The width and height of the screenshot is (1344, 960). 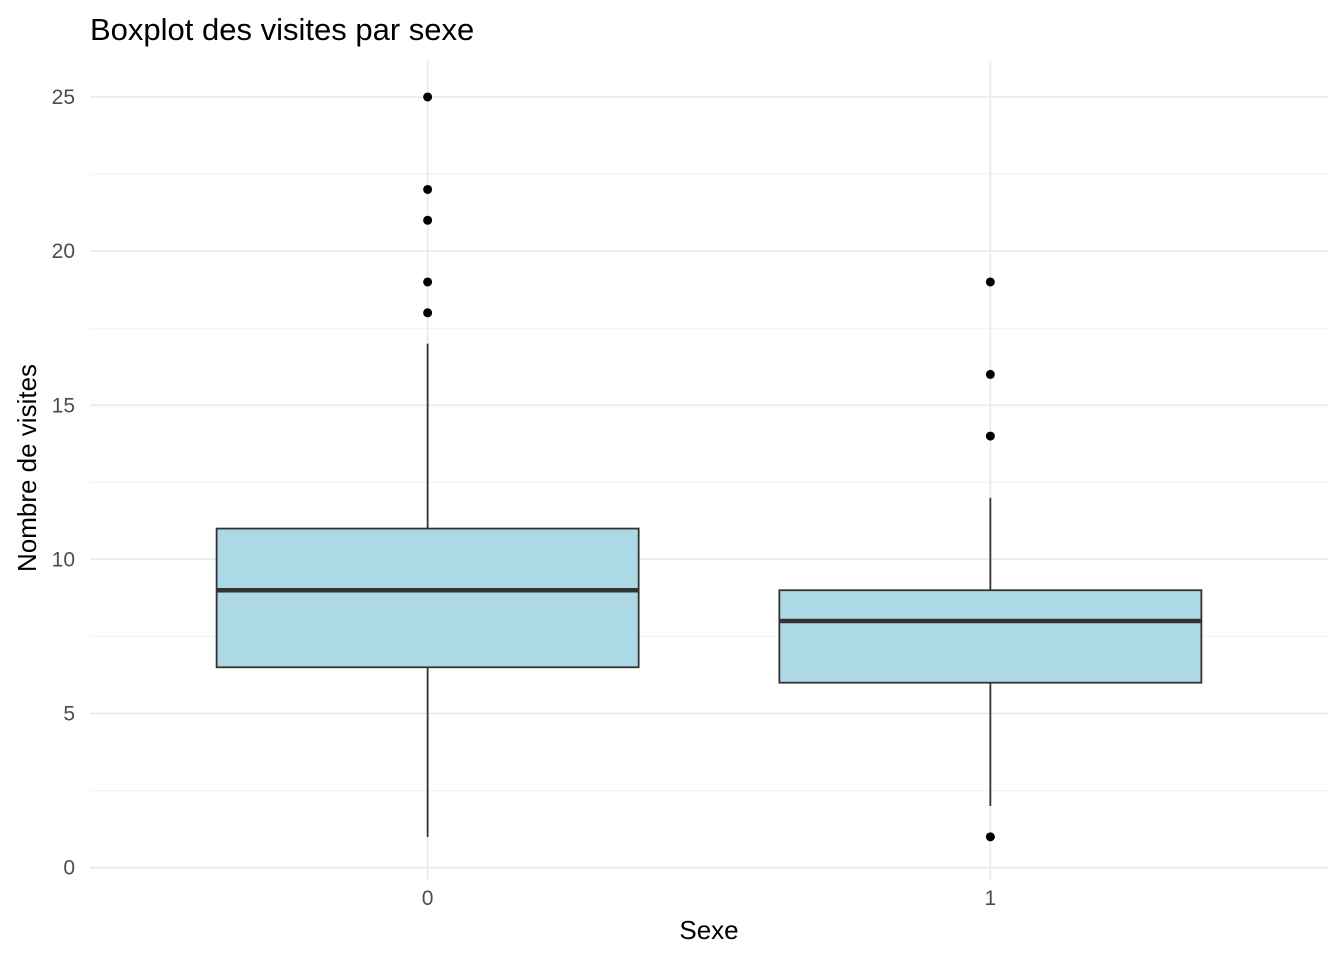 I want to click on y-tick-label: 15, so click(x=63, y=405).